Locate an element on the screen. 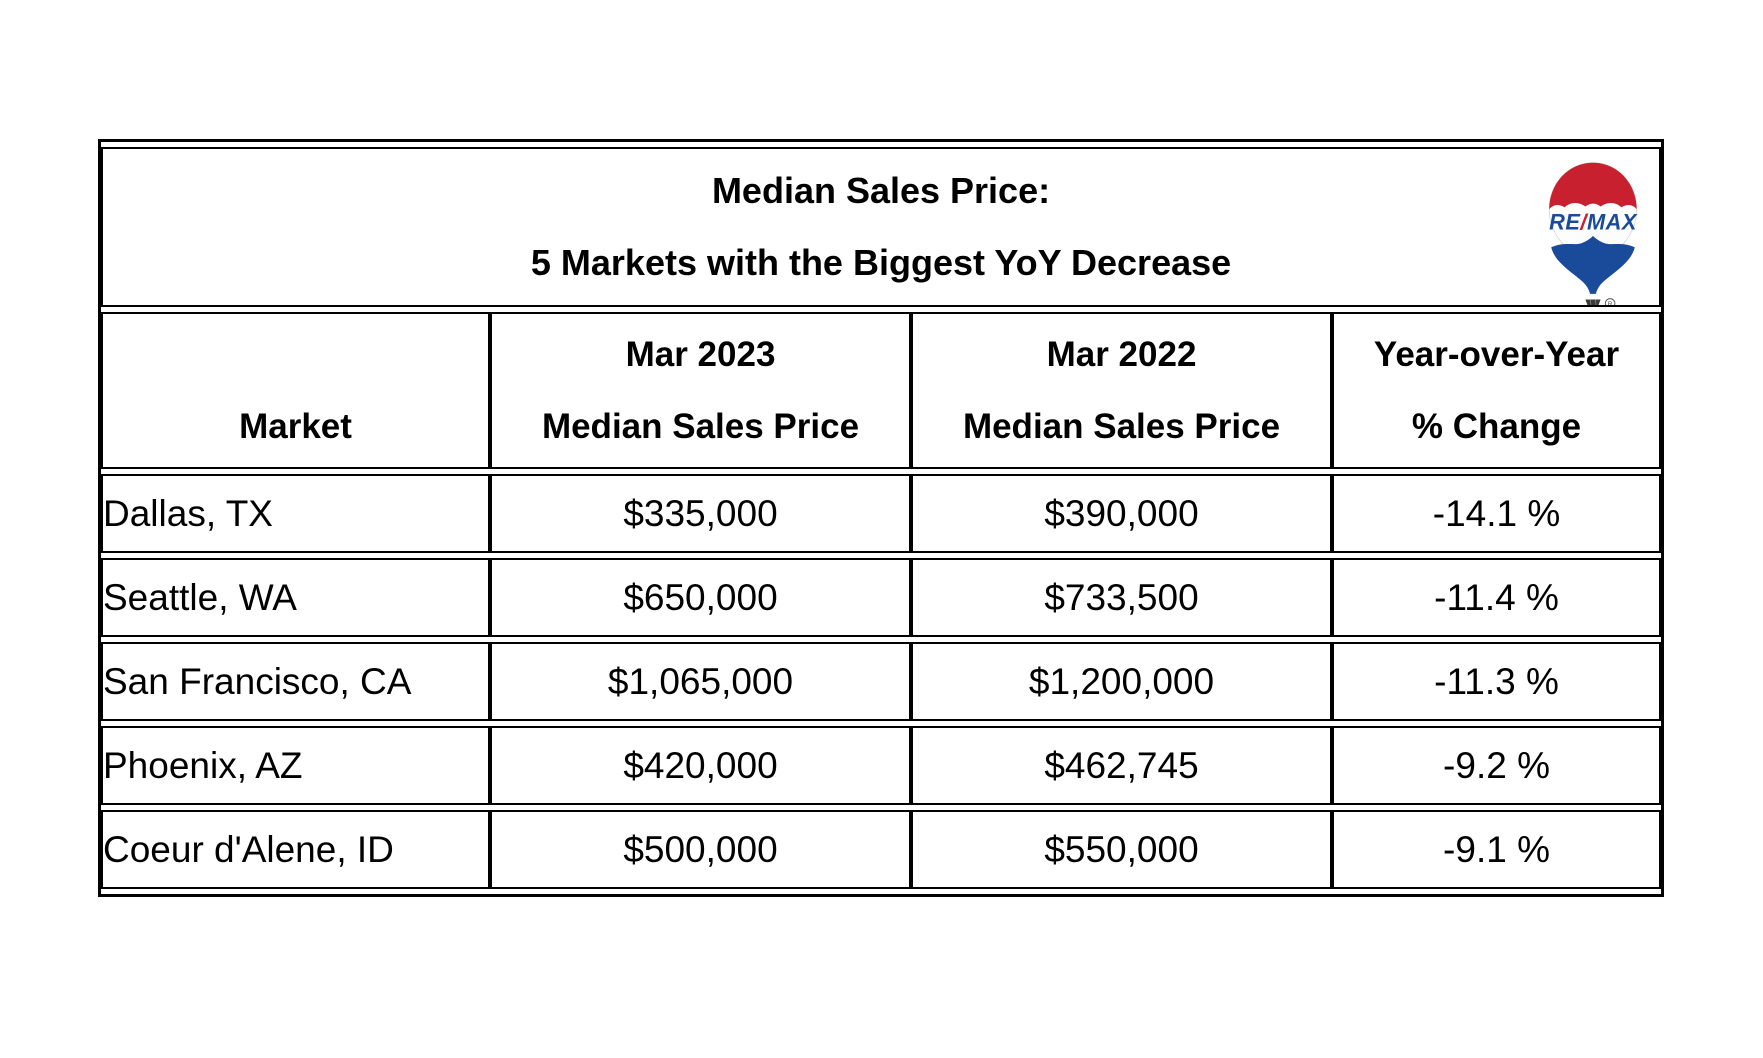 This screenshot has width=1763, height=1058. cell-yoy: -9.2 % is located at coordinates (1497, 765).